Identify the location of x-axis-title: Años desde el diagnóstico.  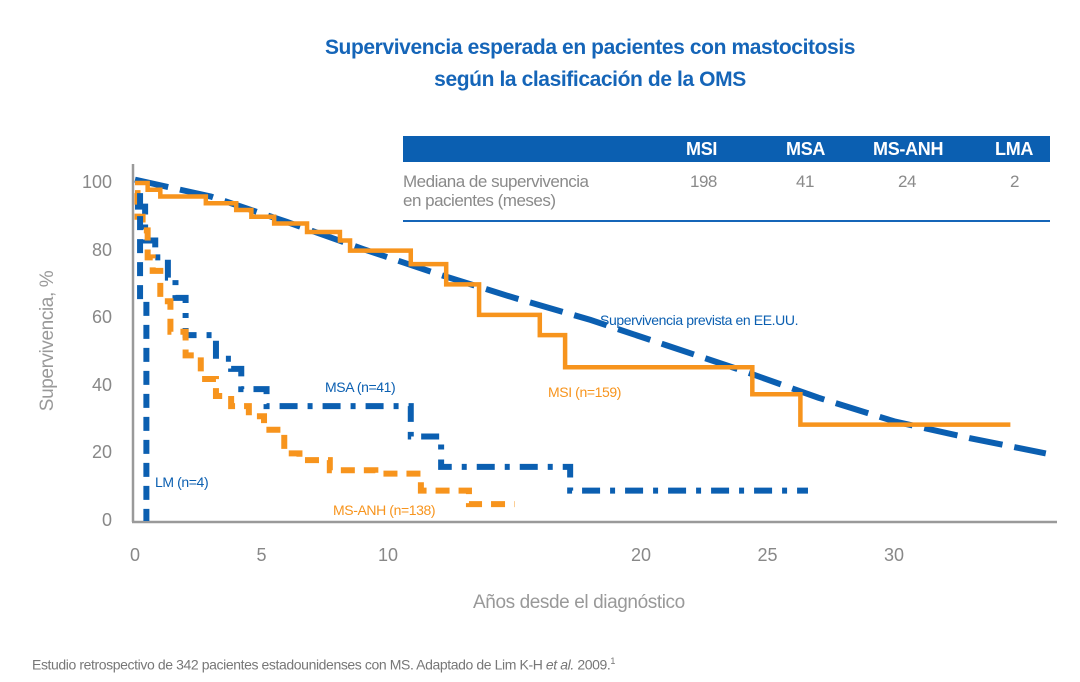
(579, 602).